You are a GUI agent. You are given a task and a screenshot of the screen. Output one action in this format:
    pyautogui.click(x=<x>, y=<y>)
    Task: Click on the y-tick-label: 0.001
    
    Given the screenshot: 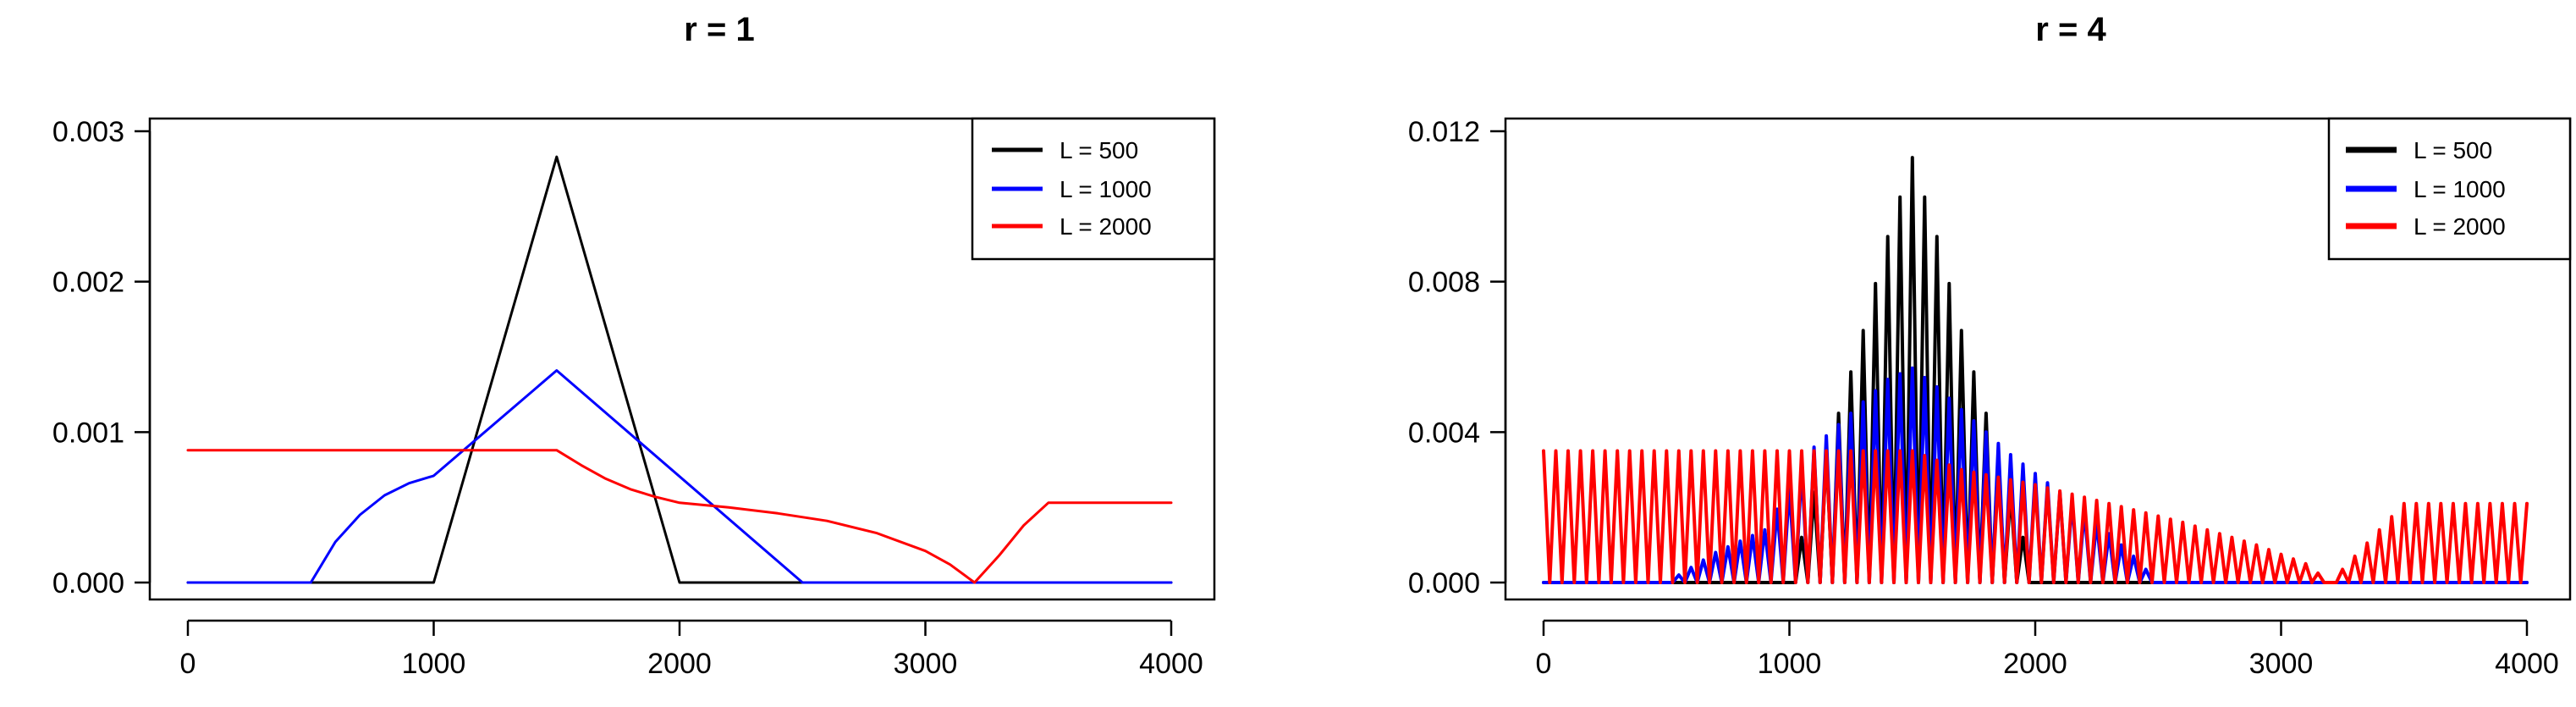 What is the action you would take?
    pyautogui.click(x=88, y=433)
    